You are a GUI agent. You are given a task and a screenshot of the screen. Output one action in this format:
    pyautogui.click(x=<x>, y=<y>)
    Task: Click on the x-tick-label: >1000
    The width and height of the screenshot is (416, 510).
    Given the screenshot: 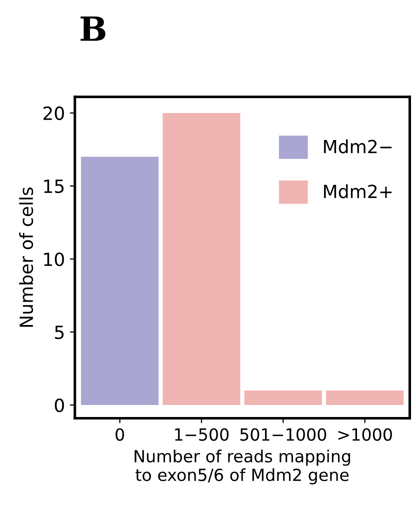 What is the action you would take?
    pyautogui.click(x=365, y=434)
    